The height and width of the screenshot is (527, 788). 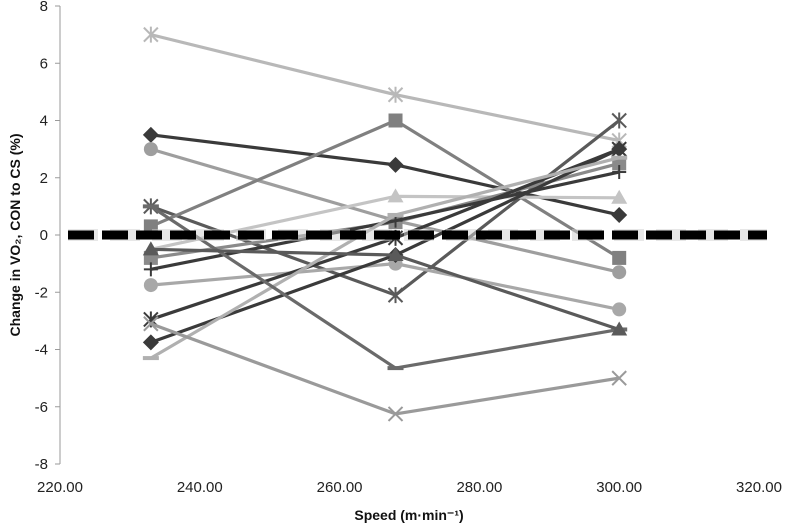 I want to click on y-tick-label: -2, so click(x=41, y=292).